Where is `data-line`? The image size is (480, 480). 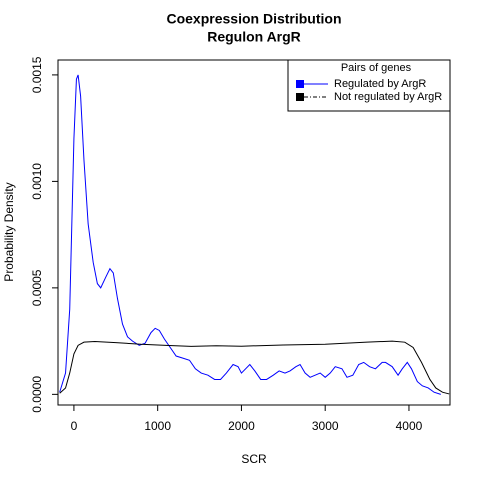 data-line is located at coordinates (254, 367).